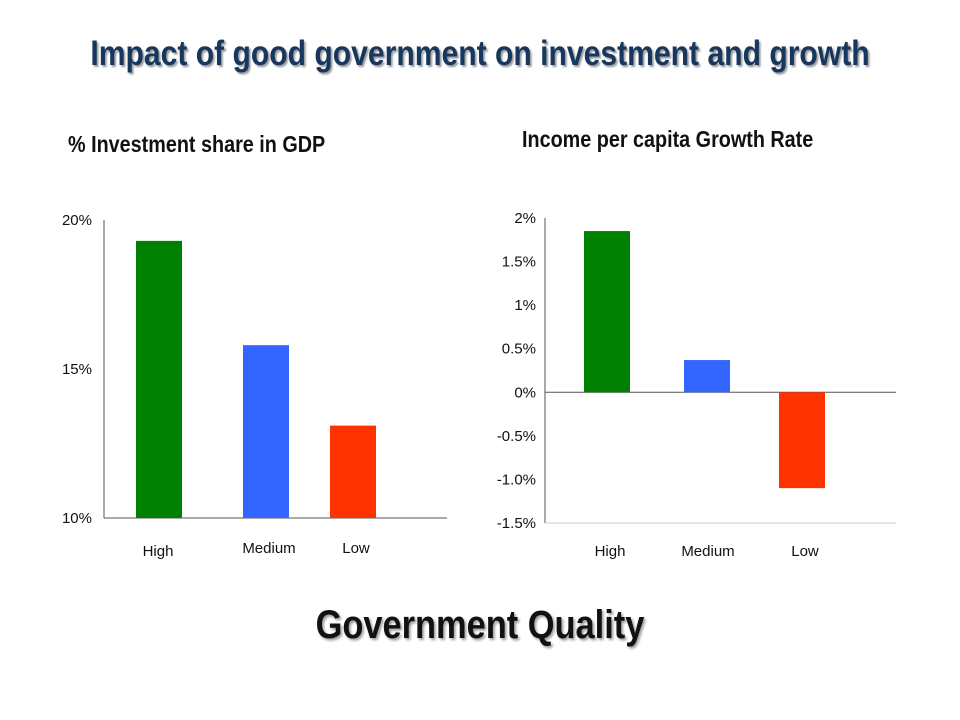 This screenshot has width=960, height=720. Describe the element at coordinates (77, 220) in the screenshot. I see `y-tick-label: 20%` at that location.